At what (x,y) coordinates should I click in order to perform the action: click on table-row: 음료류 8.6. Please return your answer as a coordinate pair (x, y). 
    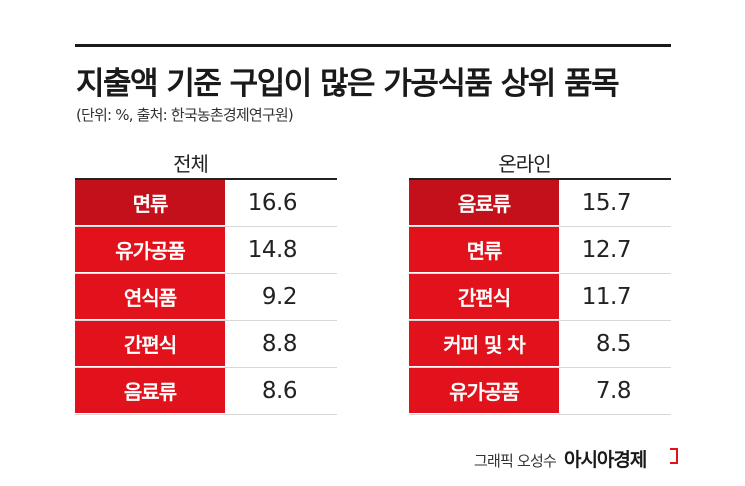
    Looking at the image, I should click on (206, 391).